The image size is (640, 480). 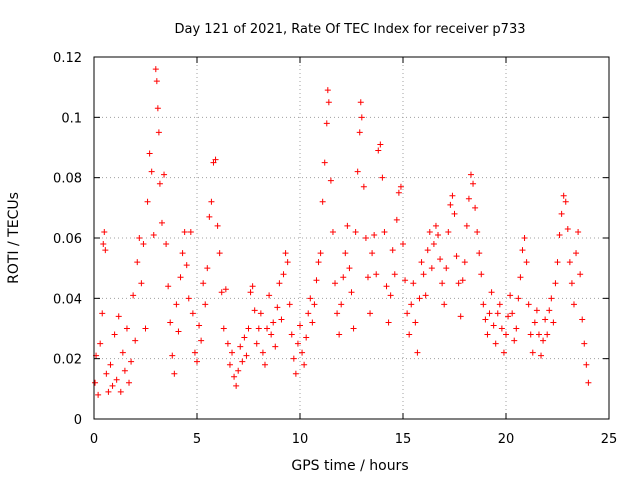 I want to click on y-tick-label: 0, so click(x=78, y=420).